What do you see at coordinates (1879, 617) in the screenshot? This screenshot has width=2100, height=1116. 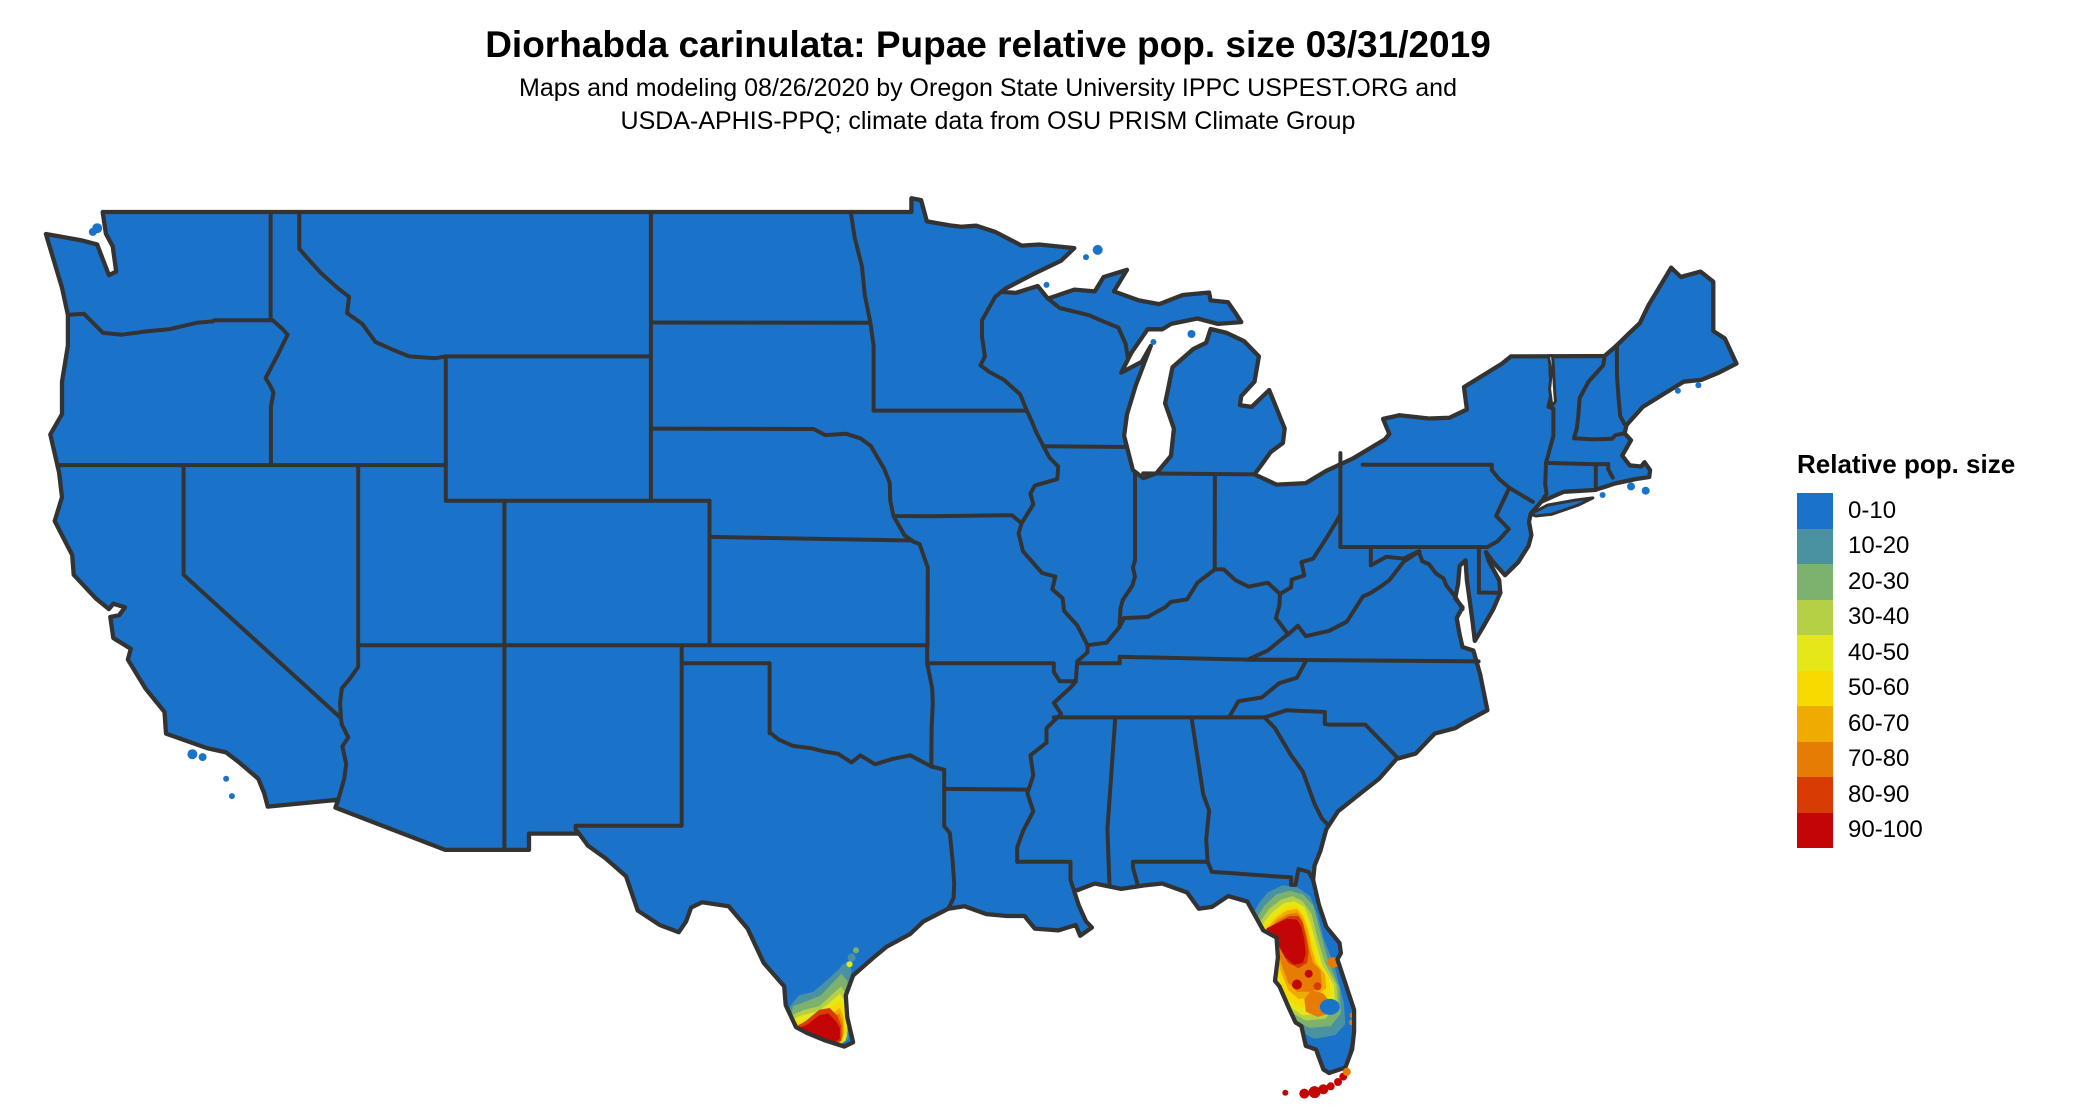 I see `legend-item-label: 30-40` at bounding box center [1879, 617].